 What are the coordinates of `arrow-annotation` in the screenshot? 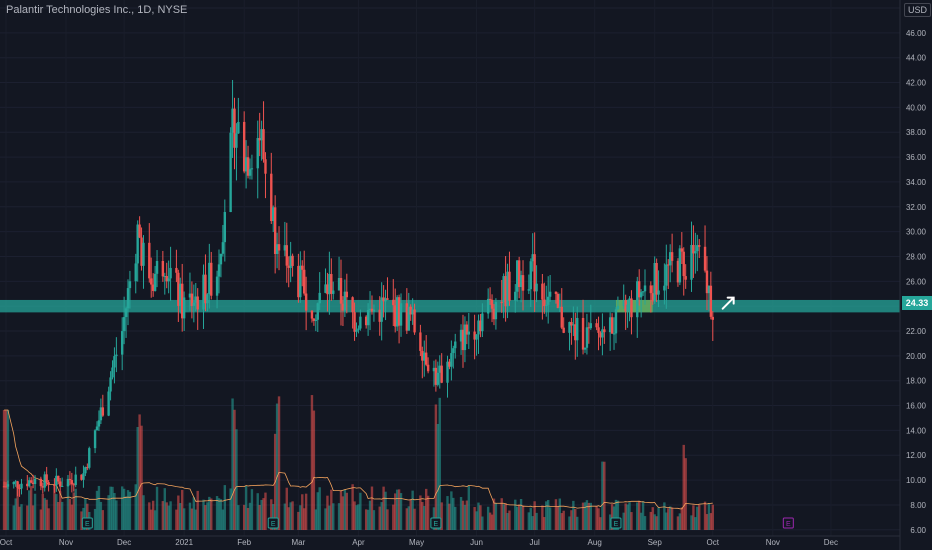 It's located at (728, 303).